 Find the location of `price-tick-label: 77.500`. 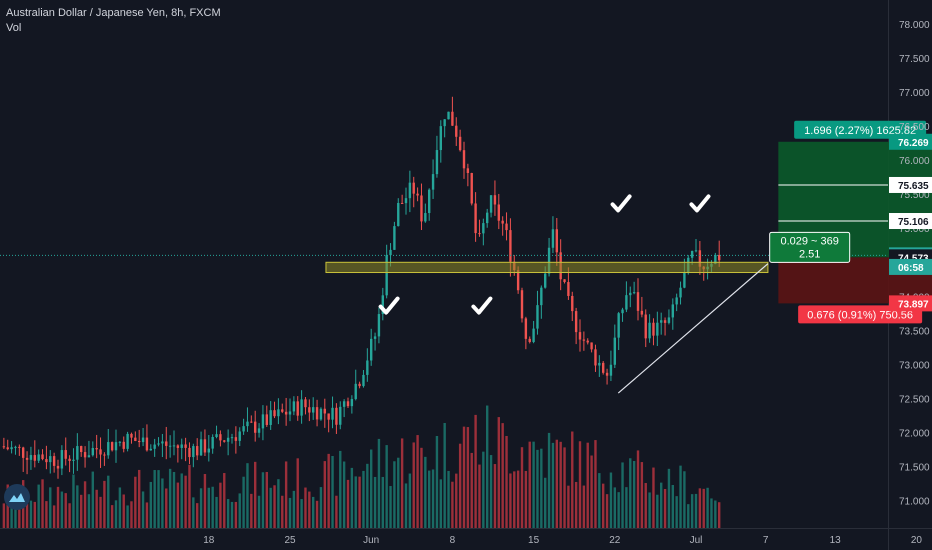

price-tick-label: 77.500 is located at coordinates (914, 59).